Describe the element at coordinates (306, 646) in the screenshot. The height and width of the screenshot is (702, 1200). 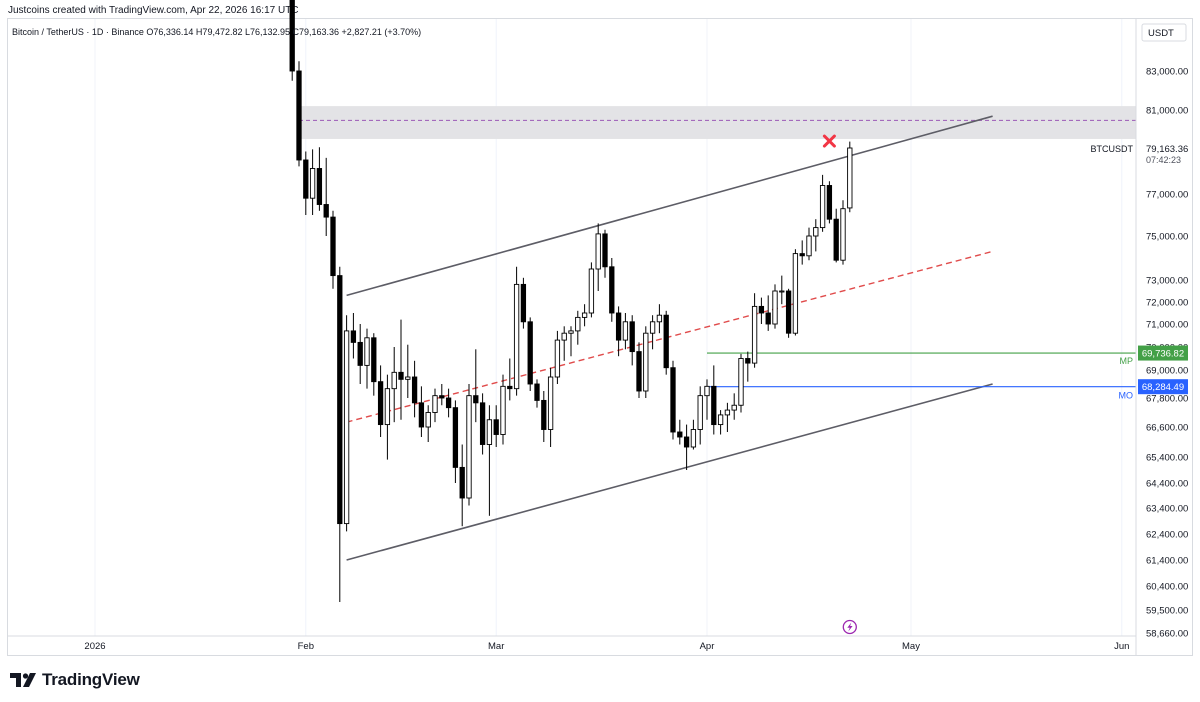
I see `time-tick-label: Feb` at that location.